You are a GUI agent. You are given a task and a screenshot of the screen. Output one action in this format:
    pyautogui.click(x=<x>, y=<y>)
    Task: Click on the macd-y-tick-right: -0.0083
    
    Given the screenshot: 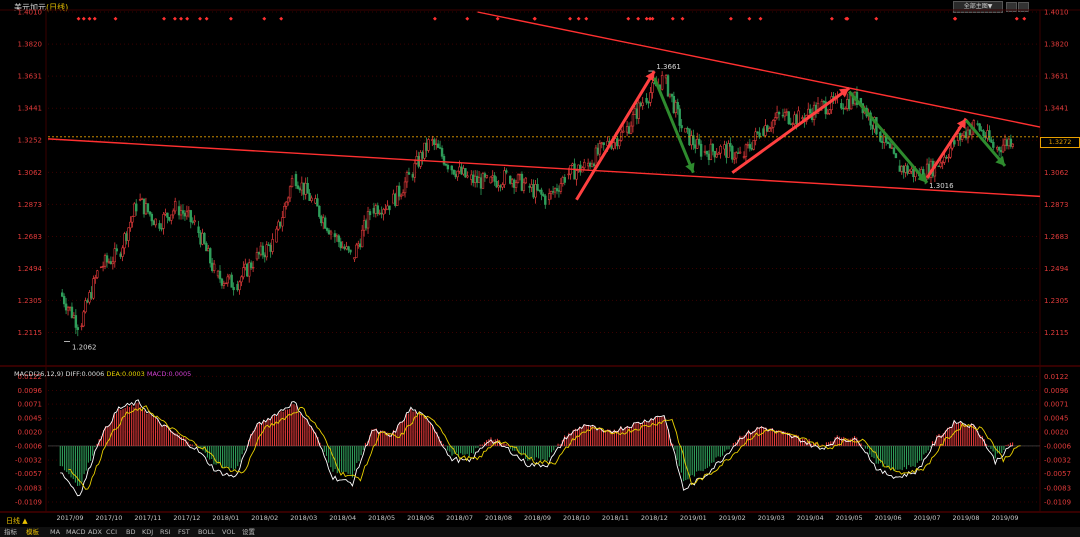 What is the action you would take?
    pyautogui.click(x=1057, y=488)
    